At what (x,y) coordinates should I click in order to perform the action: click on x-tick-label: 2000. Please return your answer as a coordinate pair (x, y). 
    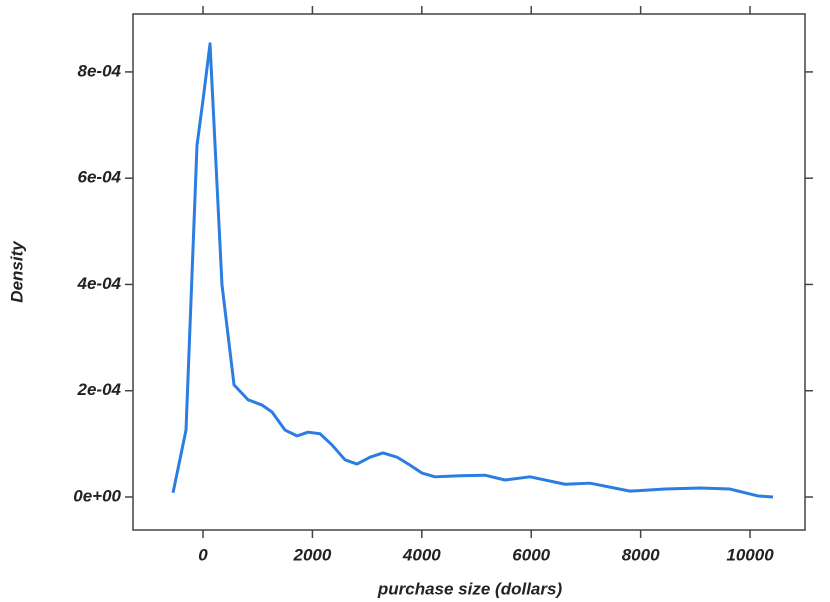
    Looking at the image, I should click on (312, 554).